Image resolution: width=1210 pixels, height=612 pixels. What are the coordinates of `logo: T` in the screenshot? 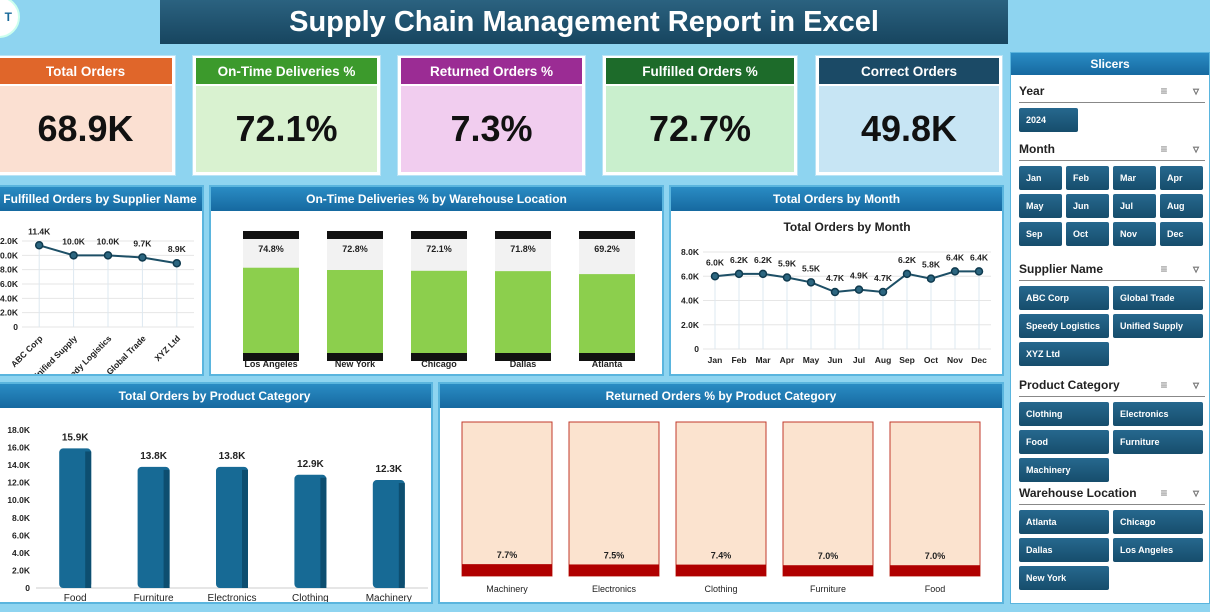 It's located at (10, 19).